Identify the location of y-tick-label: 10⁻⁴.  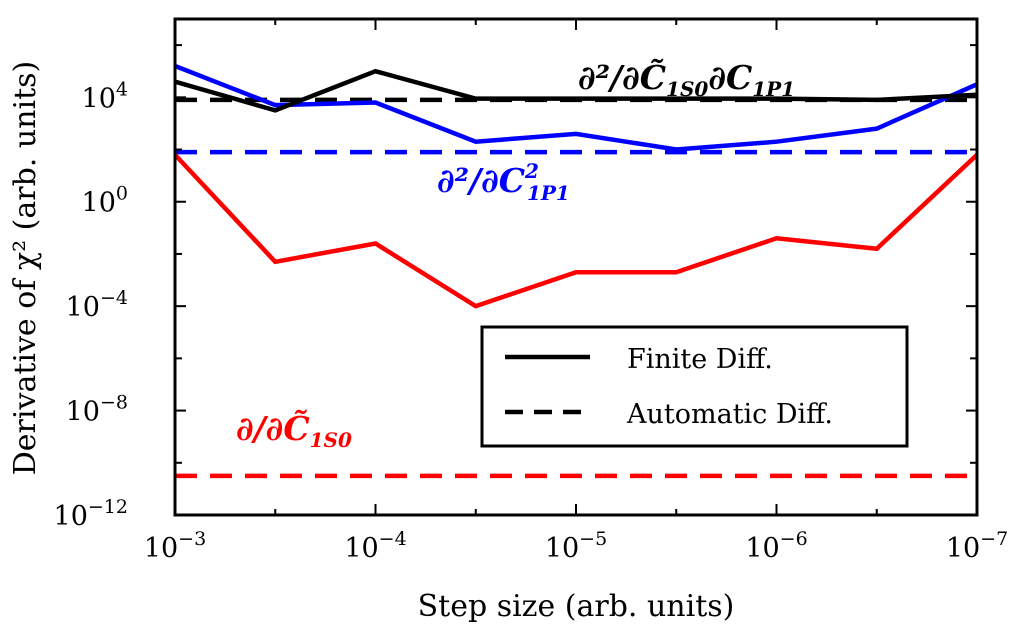
(97, 305).